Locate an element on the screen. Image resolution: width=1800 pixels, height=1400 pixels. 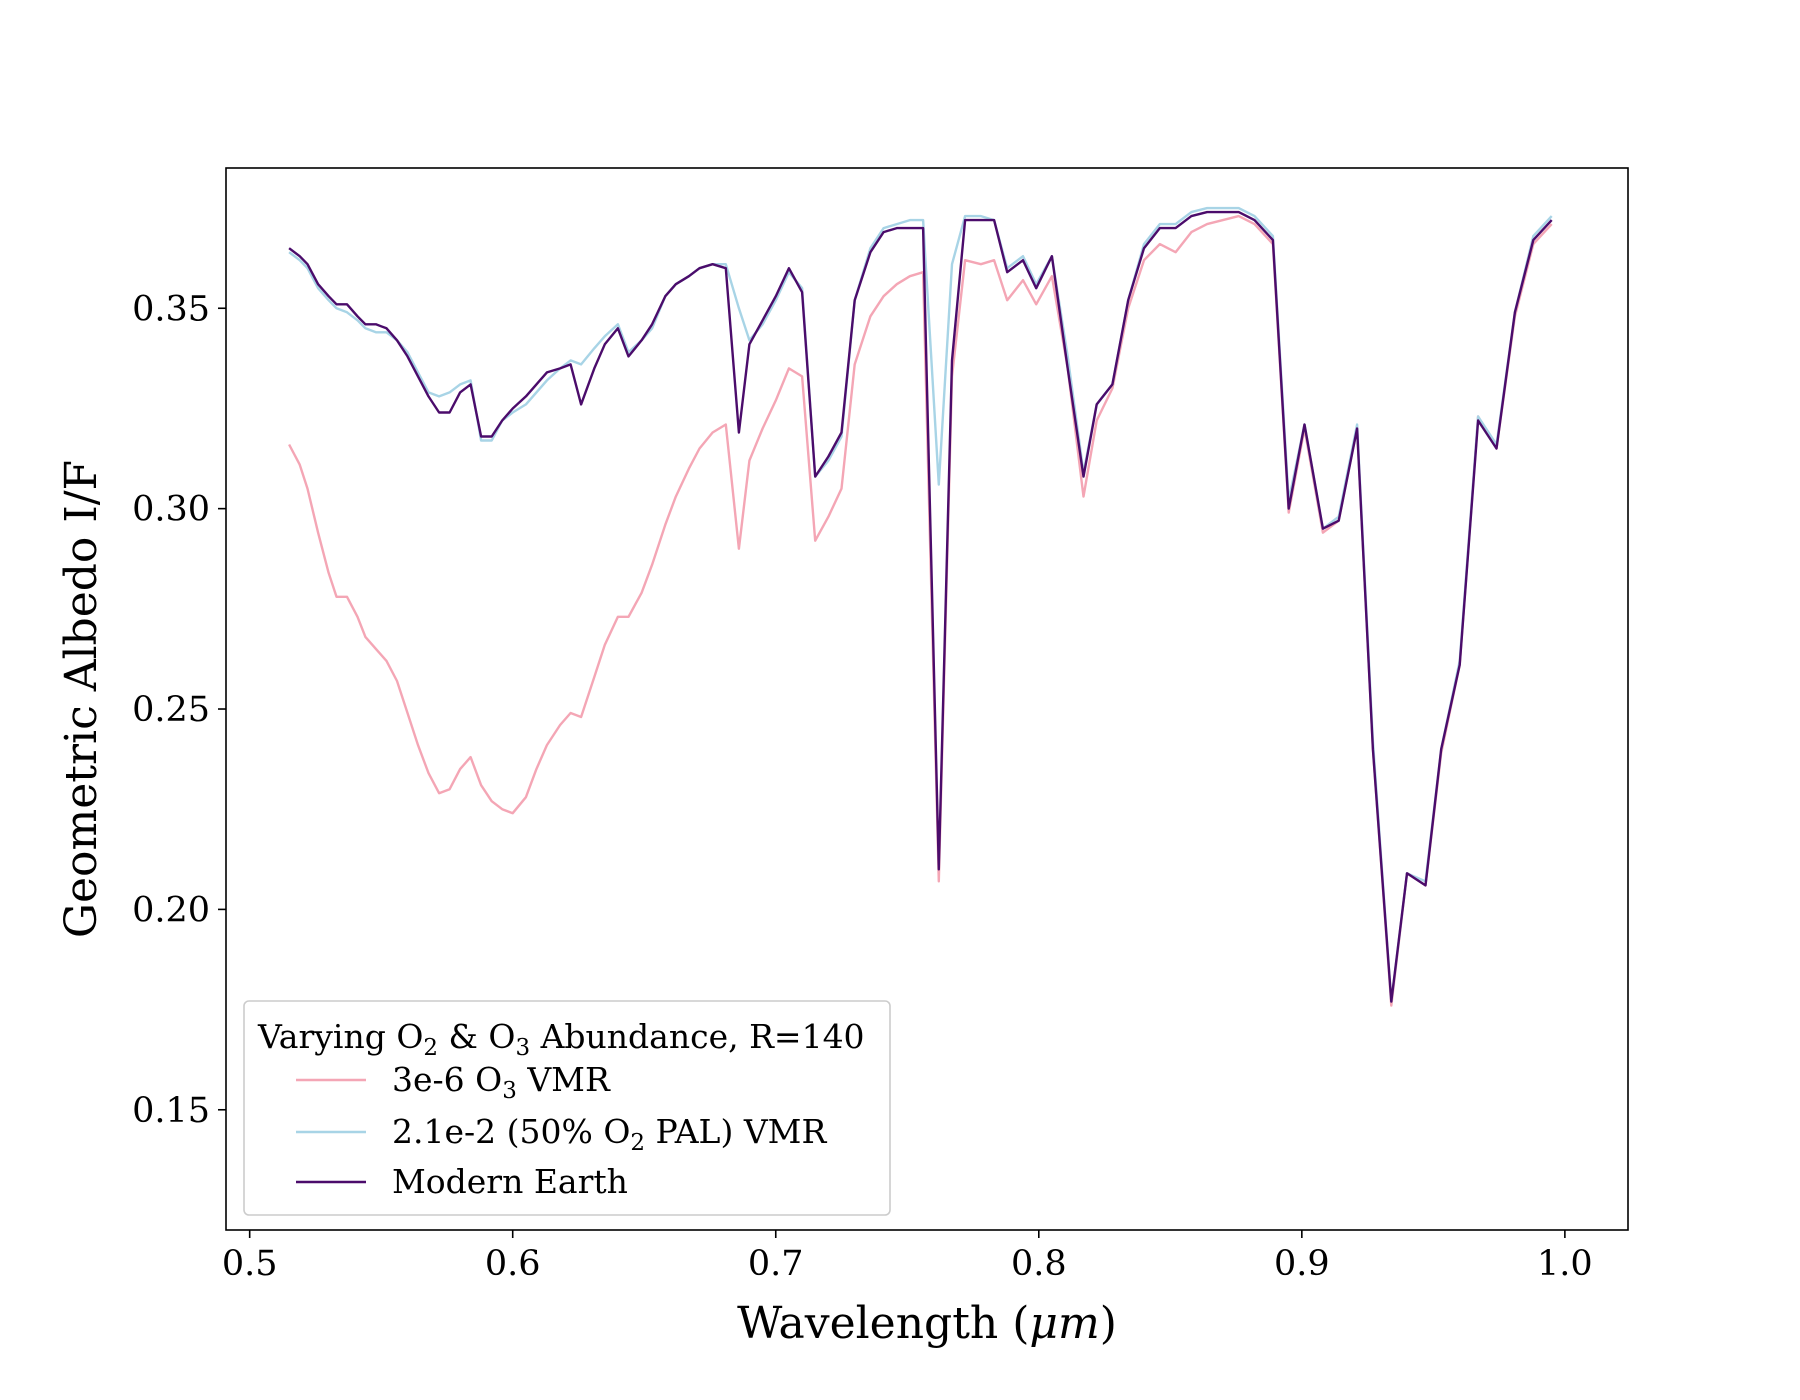
x-tick-label: 0.6 is located at coordinates (513, 1264).